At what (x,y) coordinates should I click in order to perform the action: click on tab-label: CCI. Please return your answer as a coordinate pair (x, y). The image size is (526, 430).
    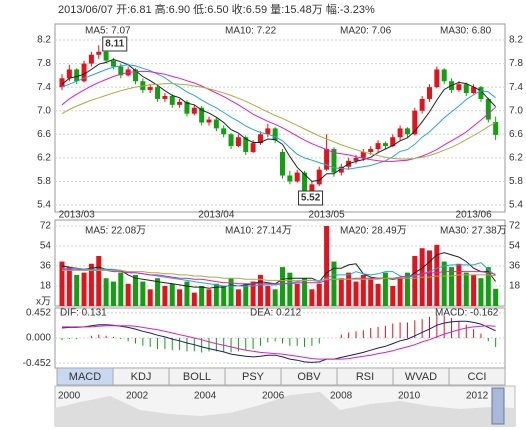
    Looking at the image, I should click on (477, 377).